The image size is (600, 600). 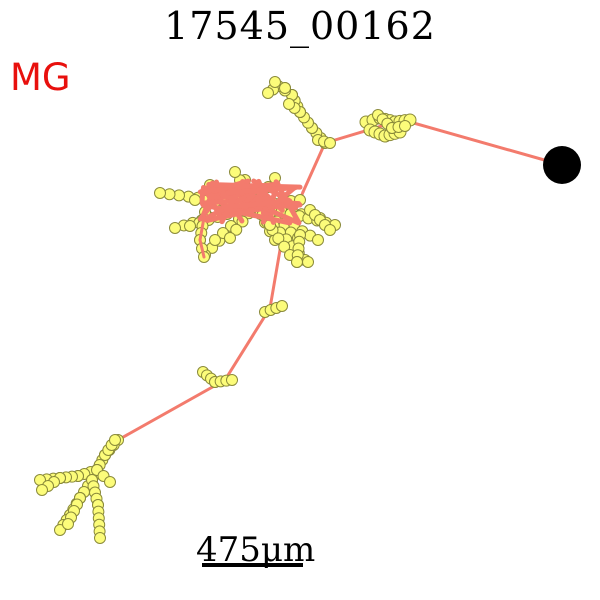 What do you see at coordinates (562, 165) in the screenshot?
I see `soma` at bounding box center [562, 165].